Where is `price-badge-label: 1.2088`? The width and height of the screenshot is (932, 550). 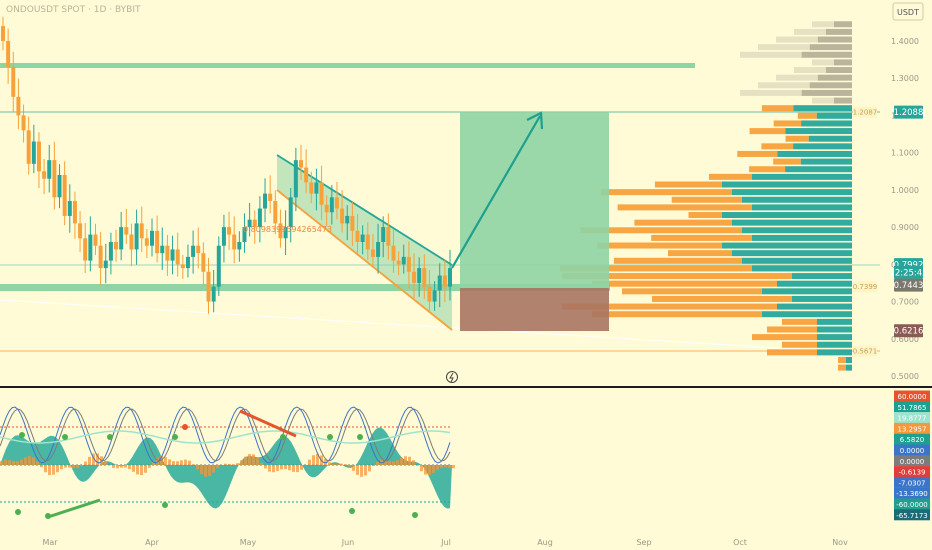
price-badge-label: 1.2088 is located at coordinates (909, 113).